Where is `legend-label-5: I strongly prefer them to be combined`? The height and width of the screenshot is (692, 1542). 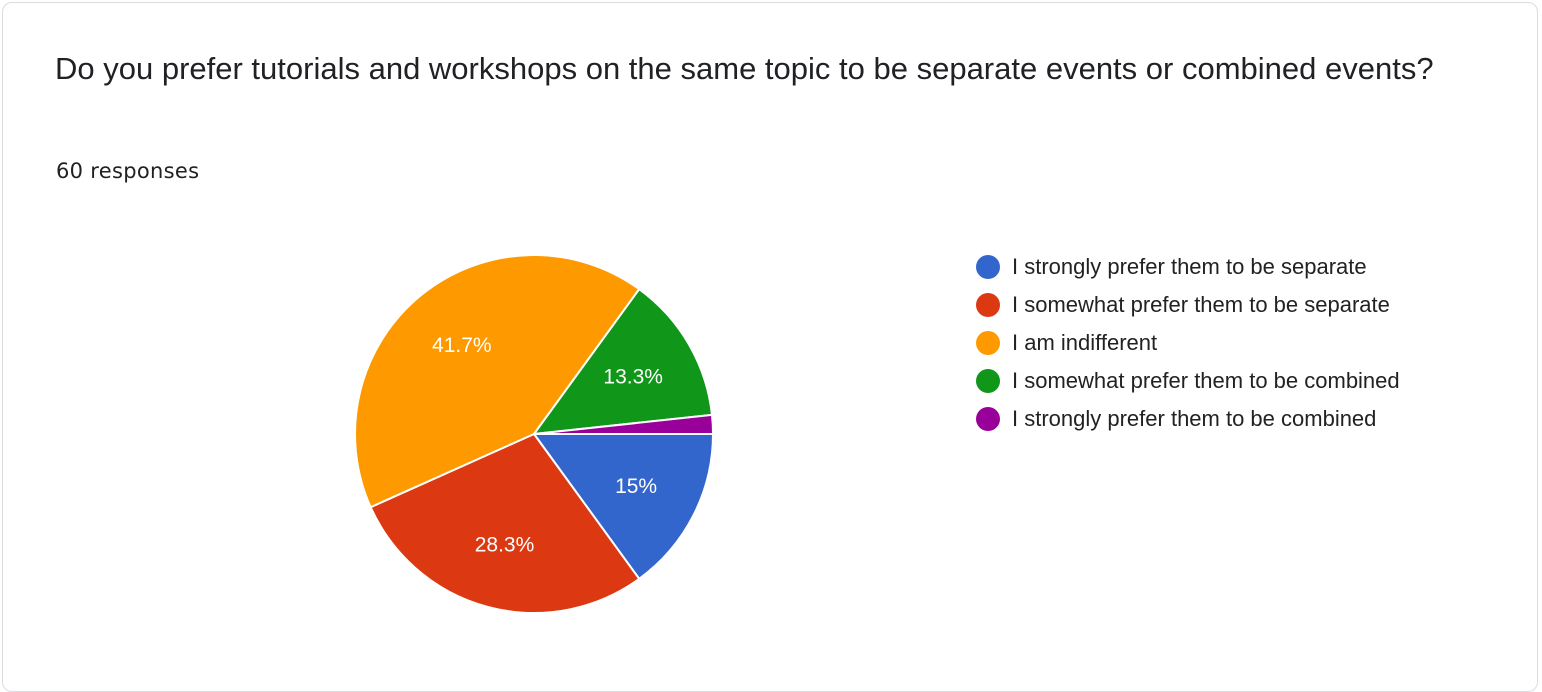
legend-label-5: I strongly prefer them to be combined is located at coordinates (1194, 418).